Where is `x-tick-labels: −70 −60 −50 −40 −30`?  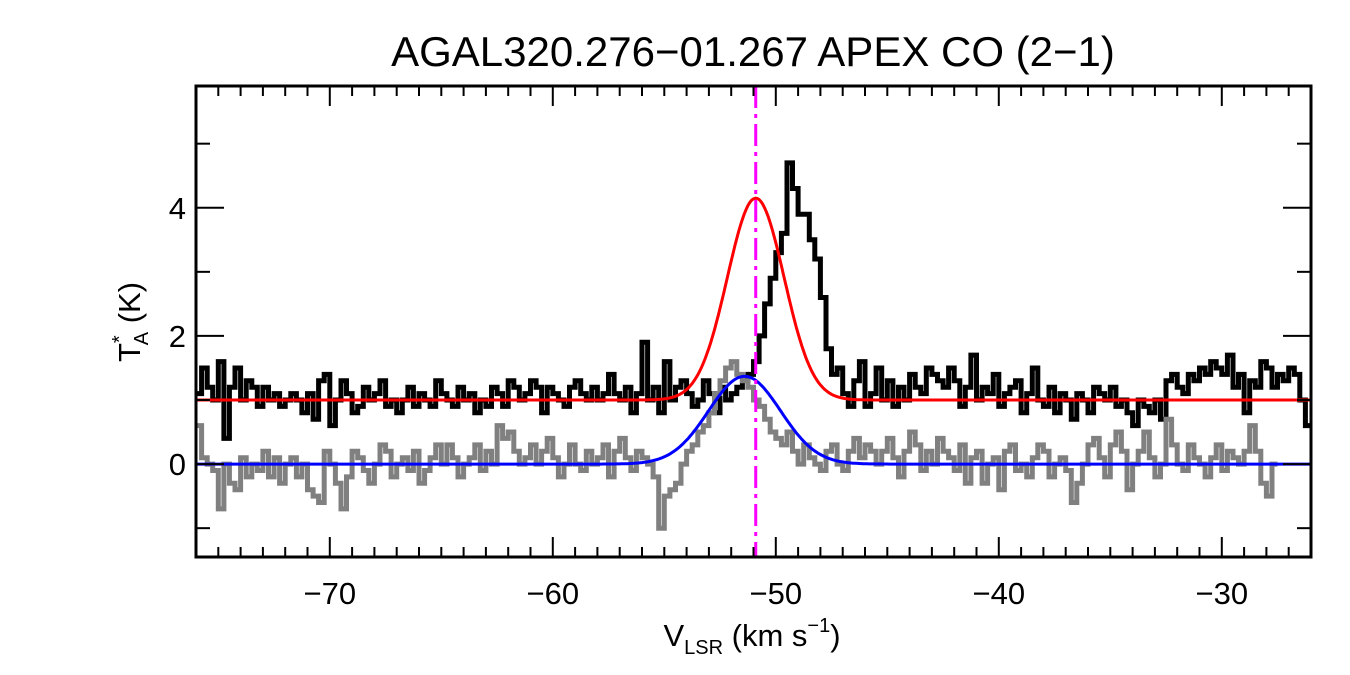 x-tick-labels: −70 −60 −50 −40 −30 is located at coordinates (776, 593).